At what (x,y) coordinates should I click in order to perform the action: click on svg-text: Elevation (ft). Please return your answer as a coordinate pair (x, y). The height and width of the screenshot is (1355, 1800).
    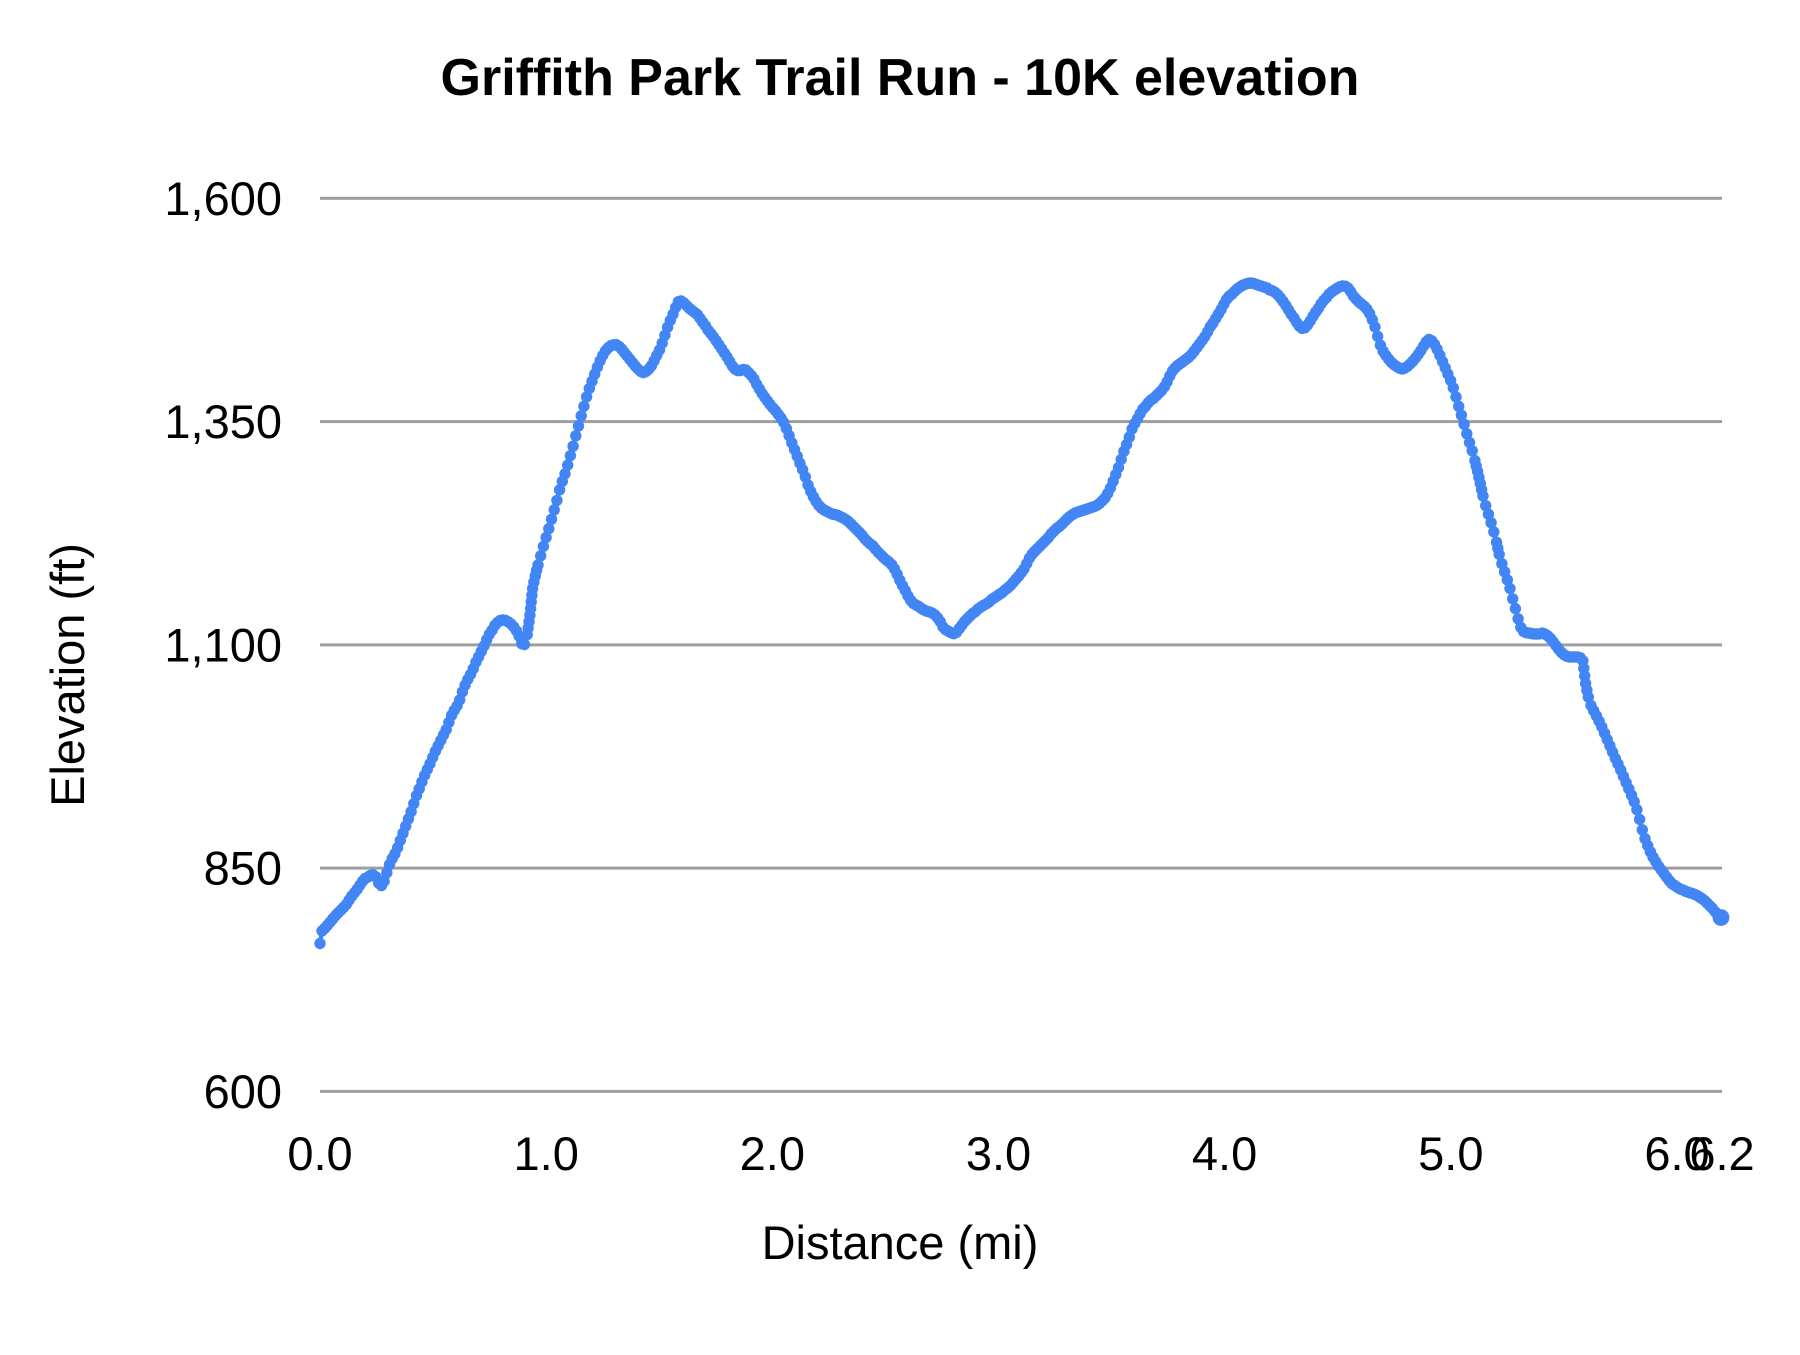
    Looking at the image, I should click on (67, 675).